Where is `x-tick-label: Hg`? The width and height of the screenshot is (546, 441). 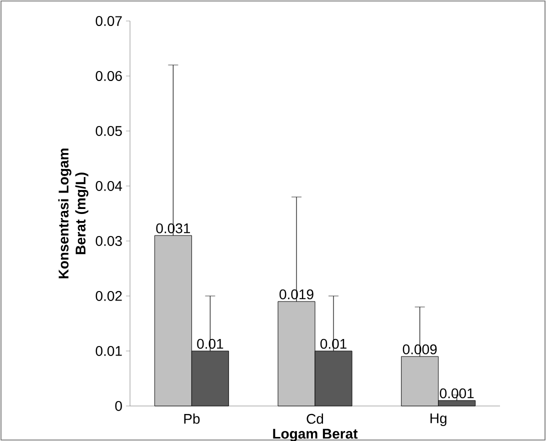
x-tick-label: Hg is located at coordinates (438, 420).